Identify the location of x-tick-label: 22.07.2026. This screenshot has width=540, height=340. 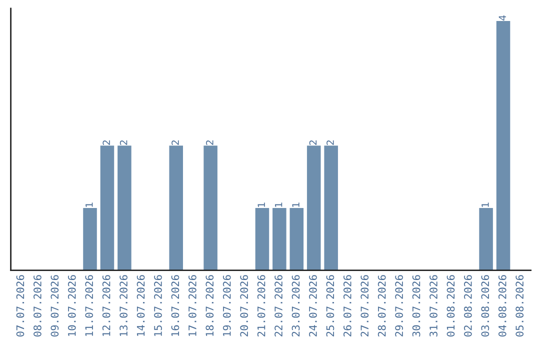
(278, 305).